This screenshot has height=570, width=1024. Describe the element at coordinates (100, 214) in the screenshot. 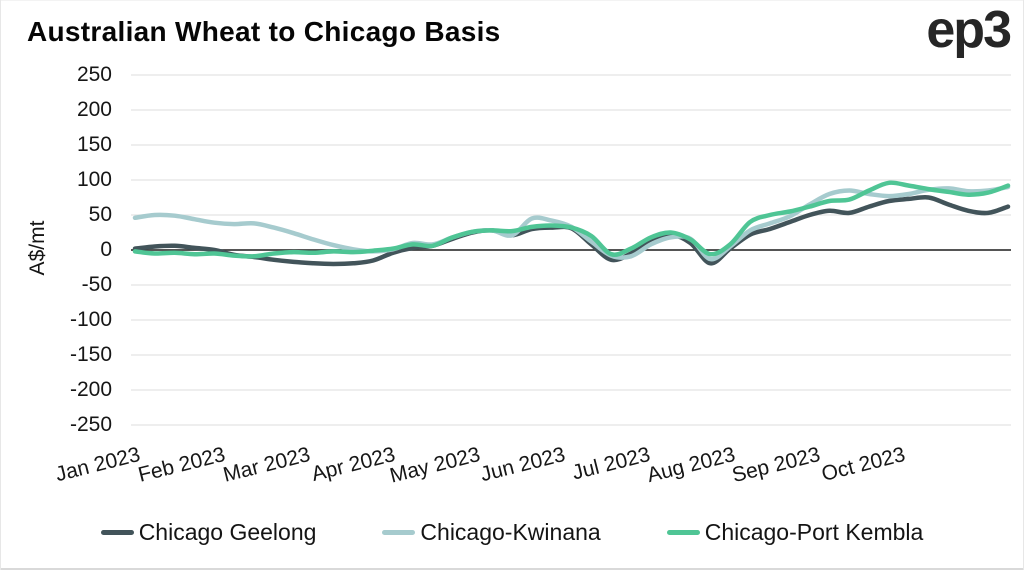

I see `y-tick-label: 50` at that location.